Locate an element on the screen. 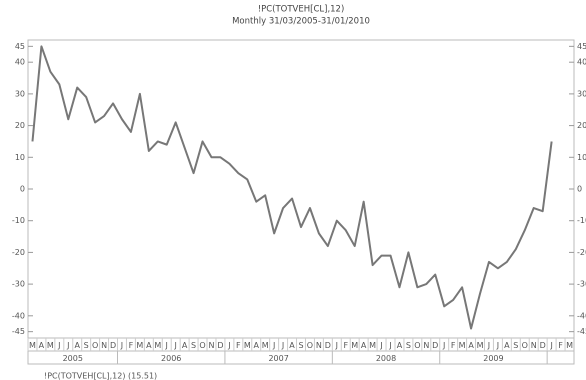 This screenshot has width=586, height=380. y-tick-label-right: 0 is located at coordinates (579, 189).